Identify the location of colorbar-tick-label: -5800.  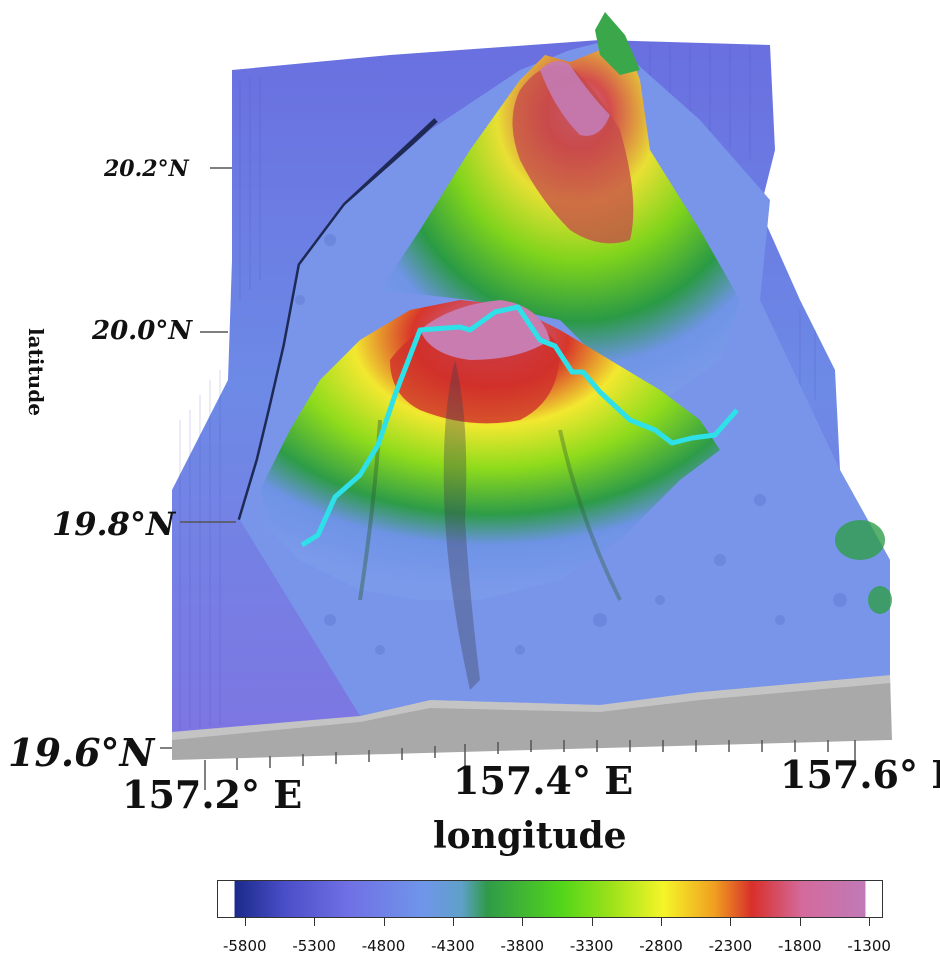
(244, 946).